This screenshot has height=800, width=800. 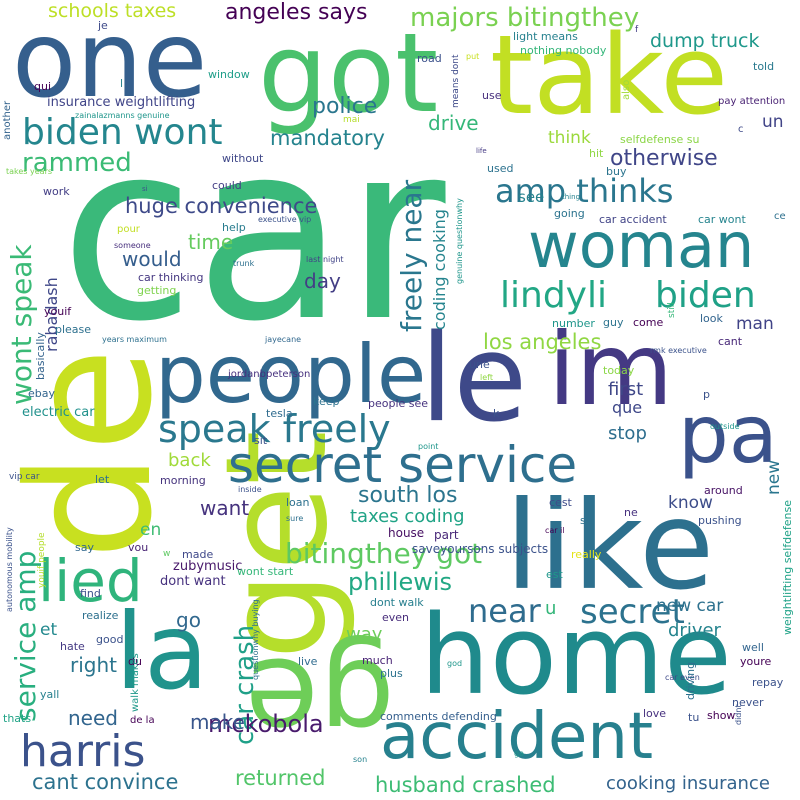 What do you see at coordinates (428, 446) in the screenshot?
I see `word: point` at bounding box center [428, 446].